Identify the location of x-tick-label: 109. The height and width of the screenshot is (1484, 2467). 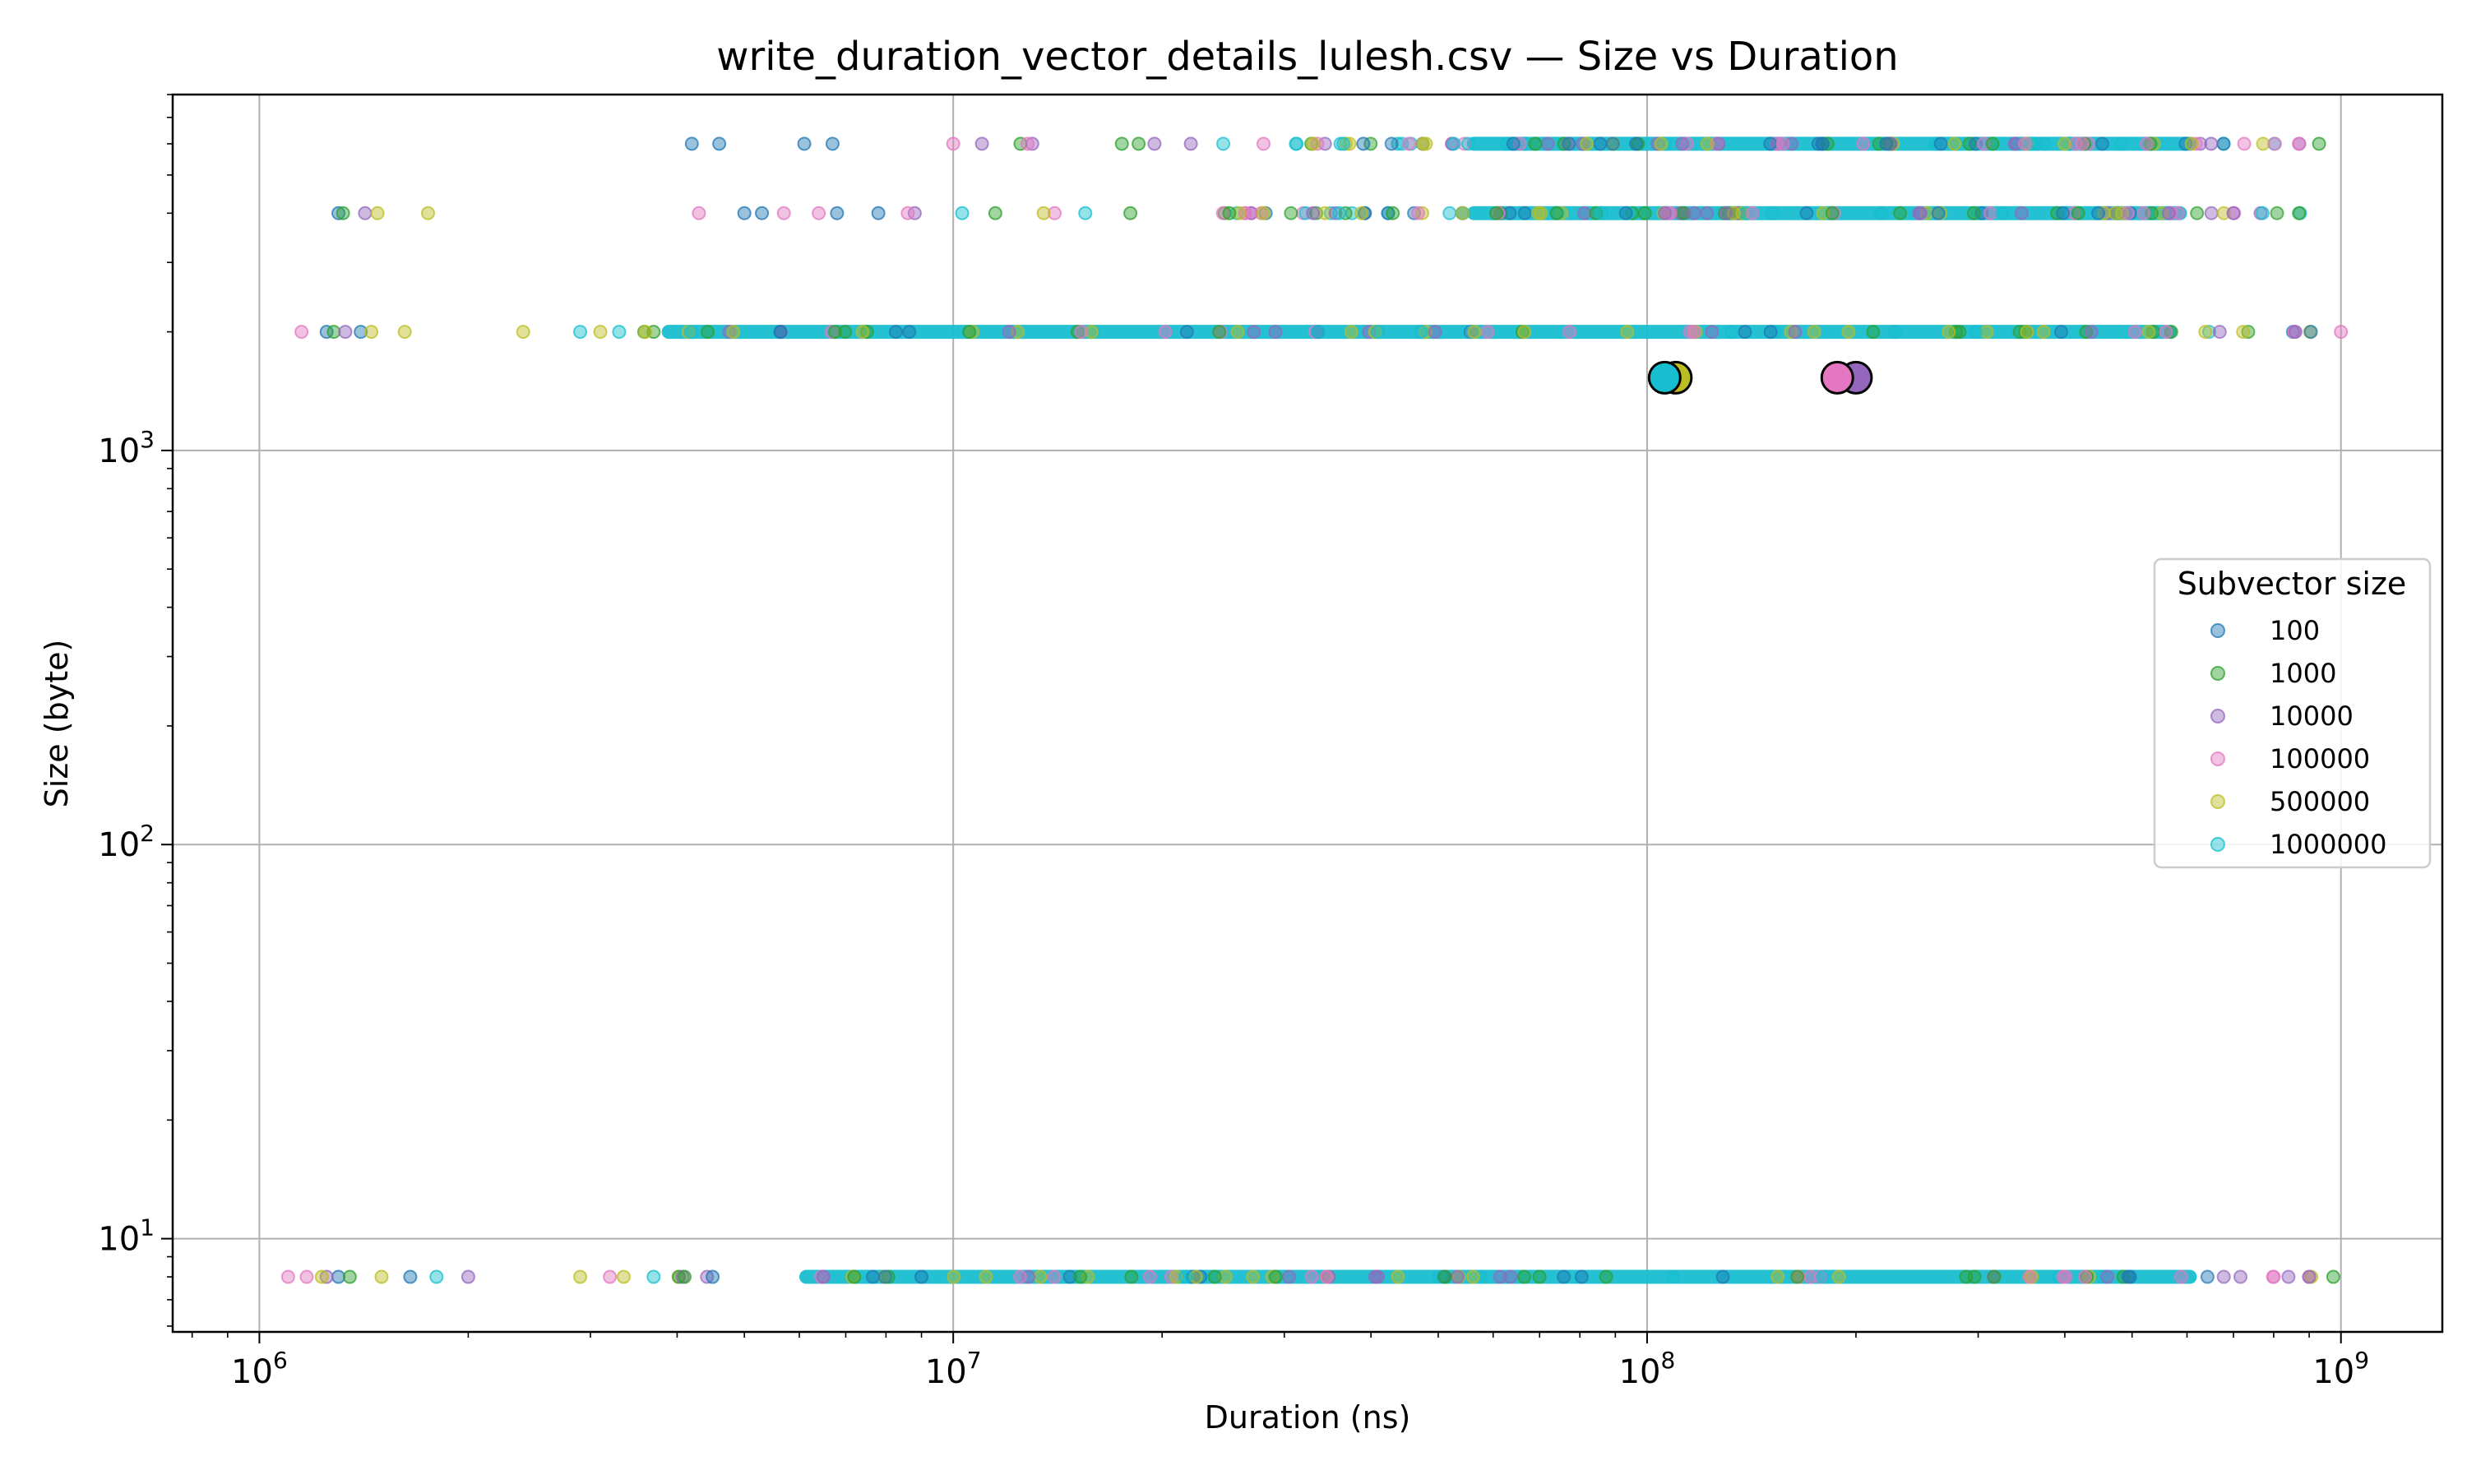
(2340, 1369).